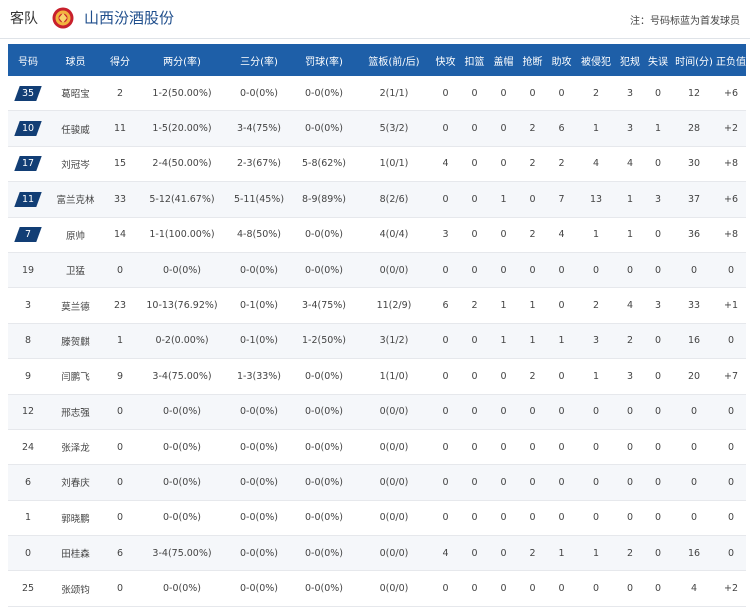 The width and height of the screenshot is (750, 609). I want to click on col-player-cell: 刘春庆, so click(75, 482).